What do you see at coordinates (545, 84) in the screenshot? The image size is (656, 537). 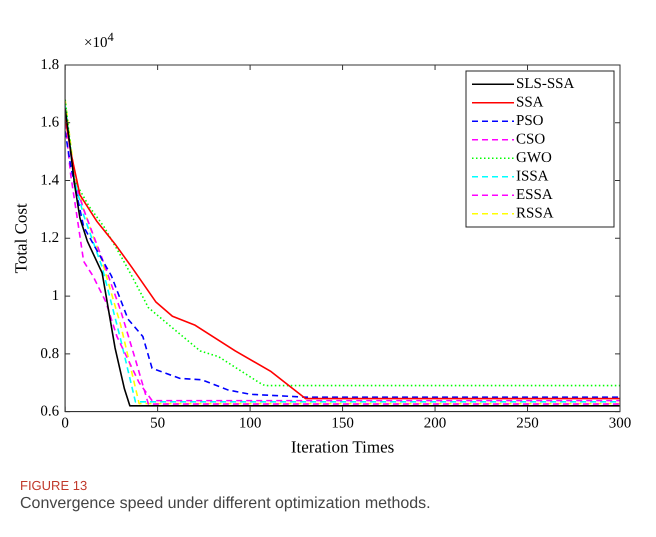 I see `legend-label: SLS-SSA` at bounding box center [545, 84].